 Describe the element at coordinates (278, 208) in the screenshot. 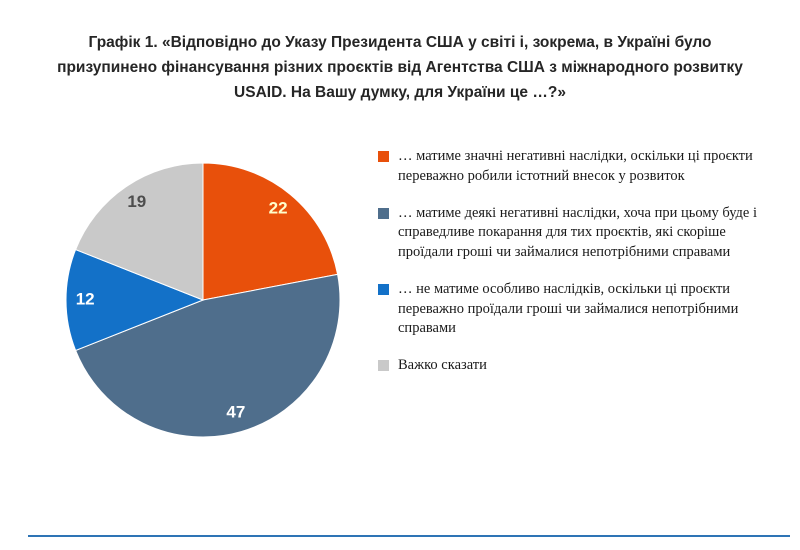

I see `pie-value-label-0: 22` at that location.